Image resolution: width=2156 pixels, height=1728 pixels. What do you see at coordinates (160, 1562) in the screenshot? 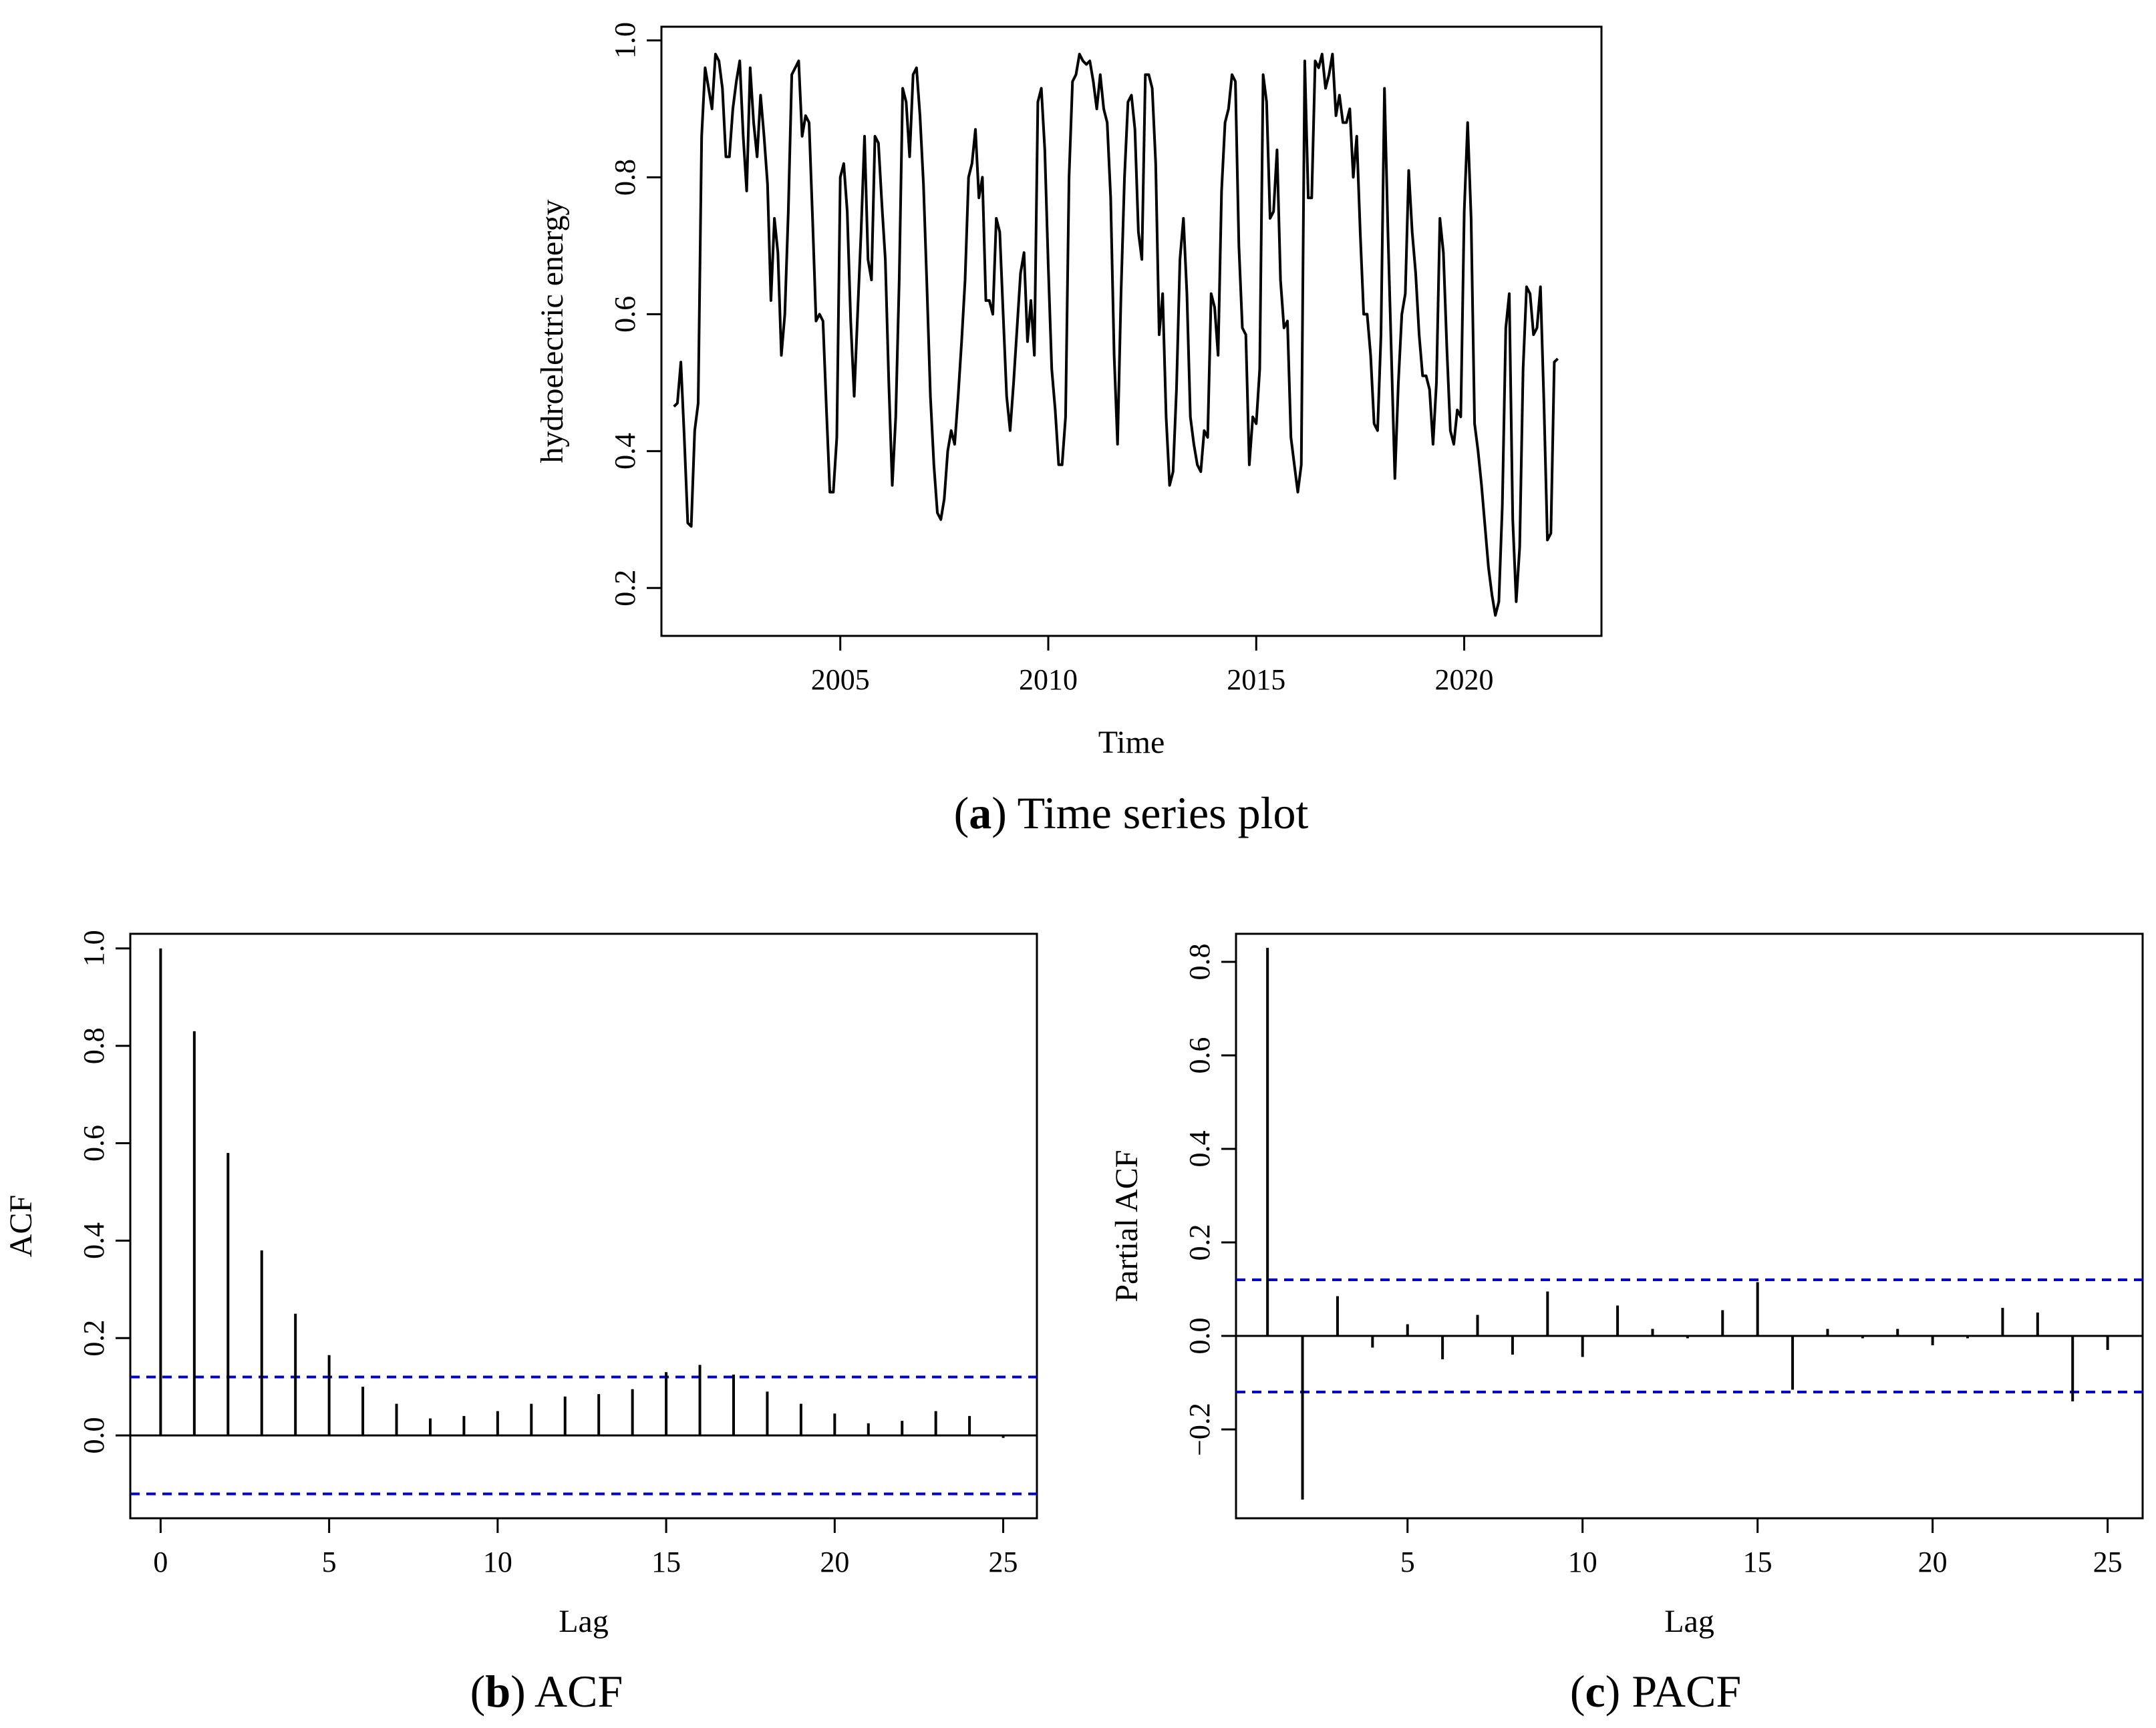
I see `x-tick-label: 0` at bounding box center [160, 1562].